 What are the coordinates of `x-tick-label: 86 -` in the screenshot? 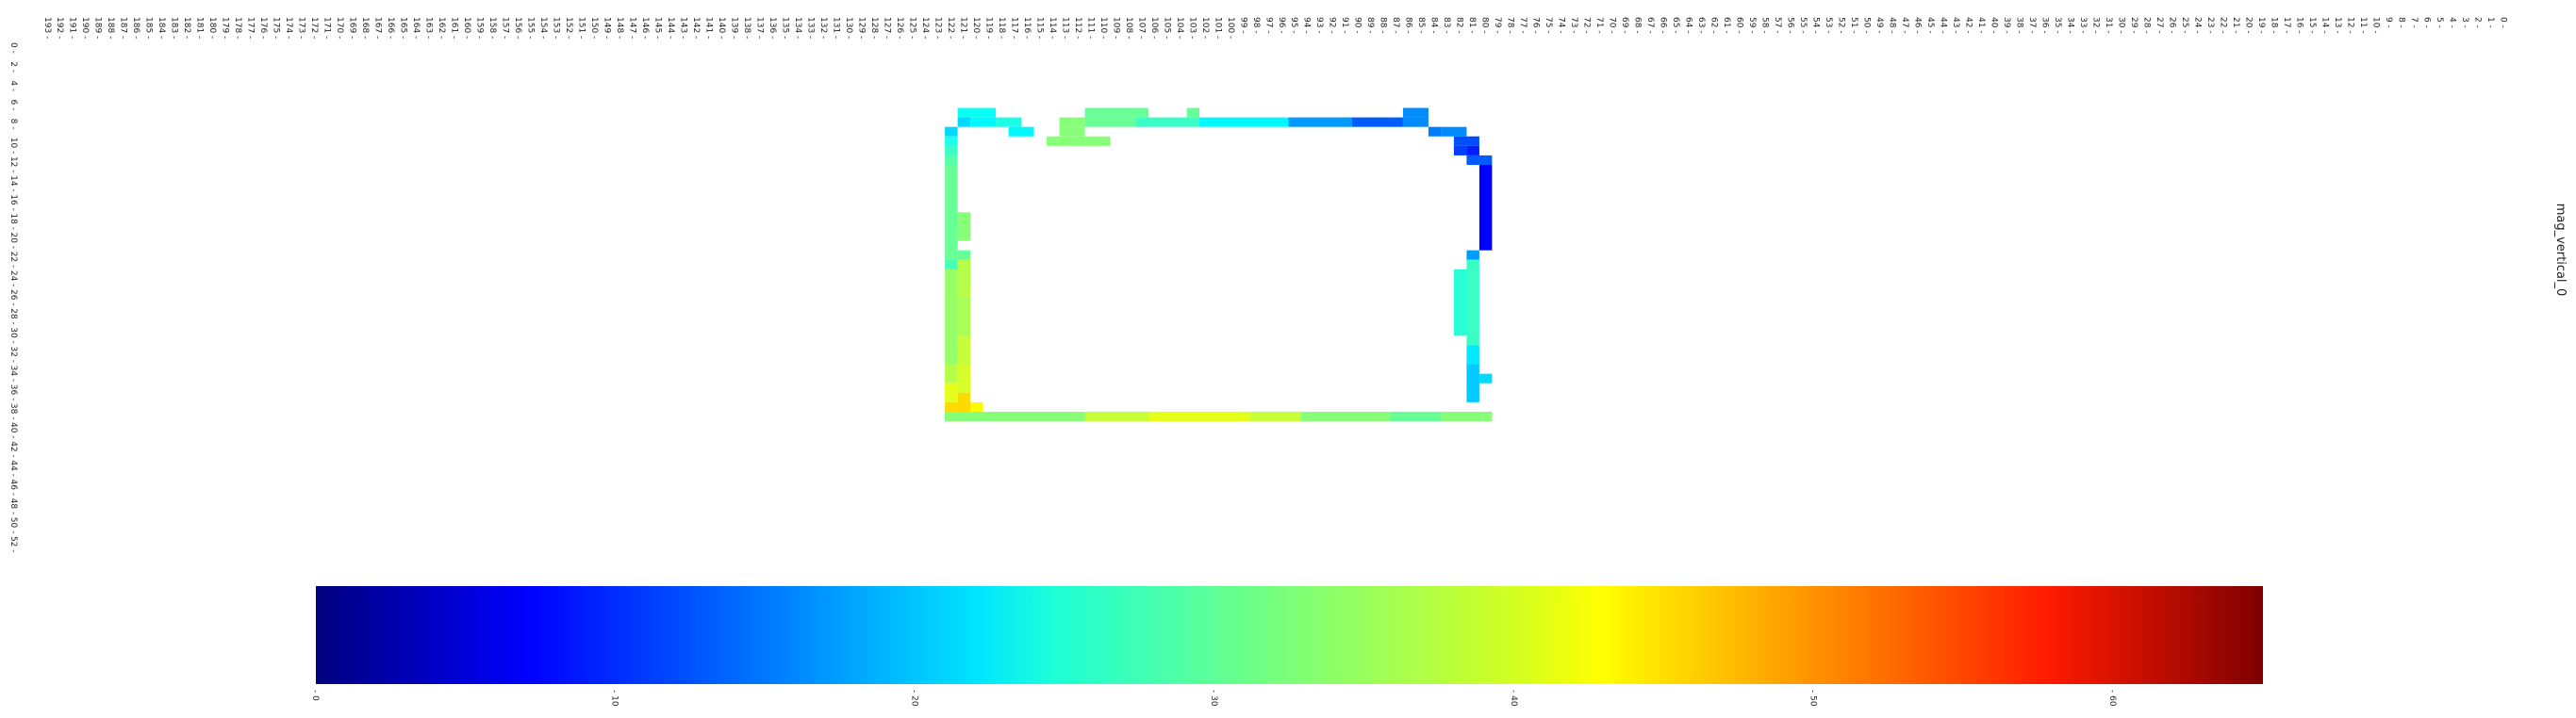 It's located at (1408, 25).